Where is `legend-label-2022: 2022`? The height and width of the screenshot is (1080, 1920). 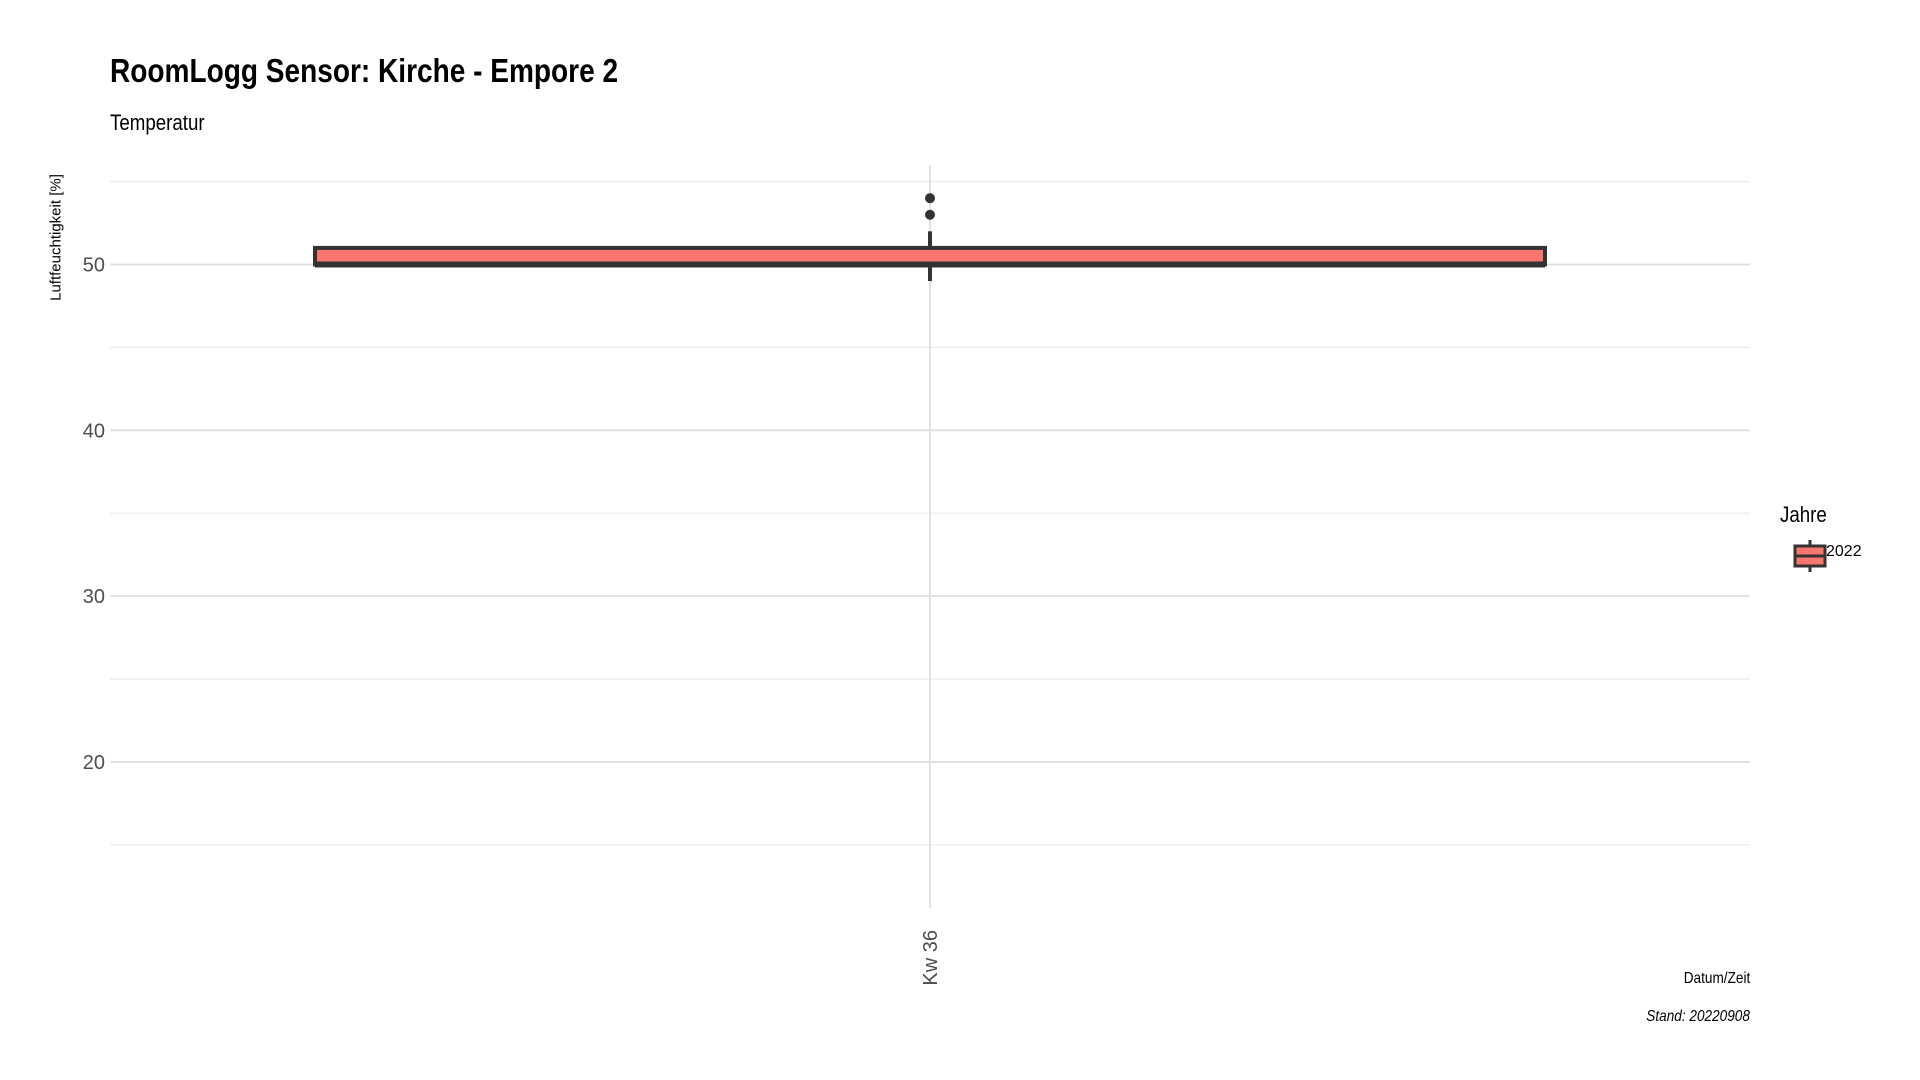
legend-label-2022: 2022 is located at coordinates (1844, 551).